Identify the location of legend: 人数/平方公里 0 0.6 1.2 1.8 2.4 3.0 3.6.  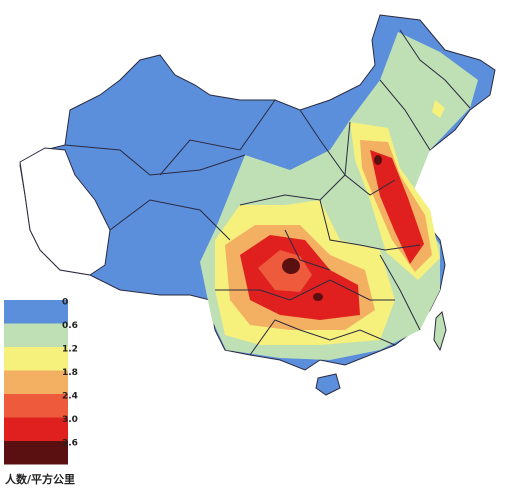
(41, 392).